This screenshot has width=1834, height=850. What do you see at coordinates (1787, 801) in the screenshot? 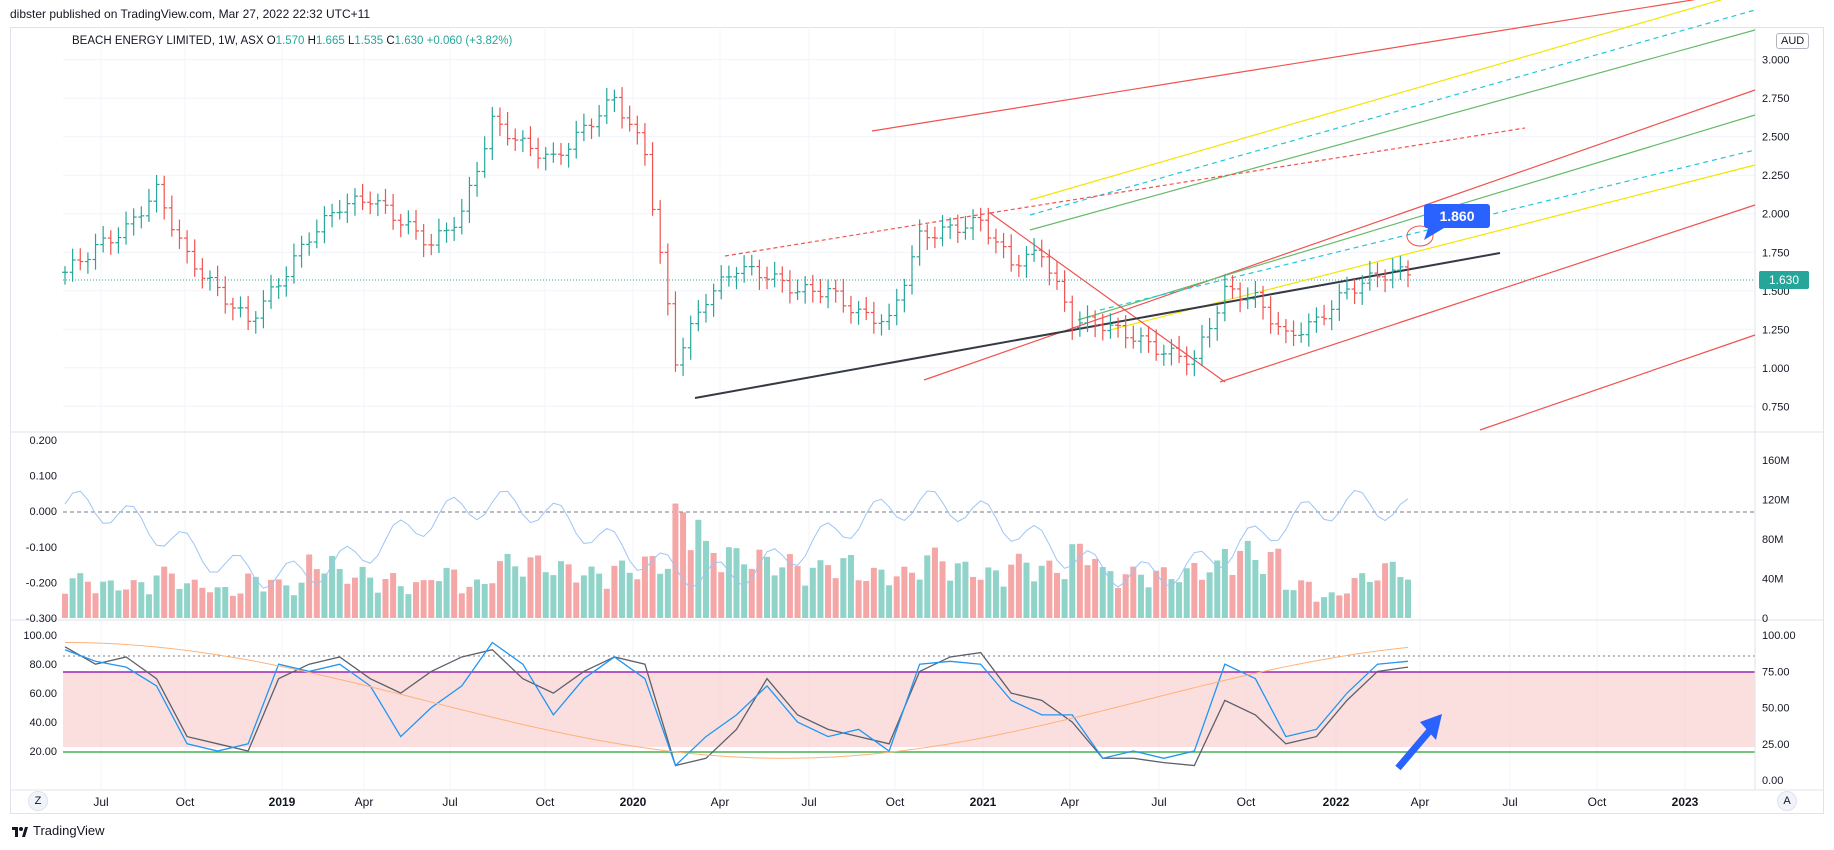
I see `auto-scale-button: A` at bounding box center [1787, 801].